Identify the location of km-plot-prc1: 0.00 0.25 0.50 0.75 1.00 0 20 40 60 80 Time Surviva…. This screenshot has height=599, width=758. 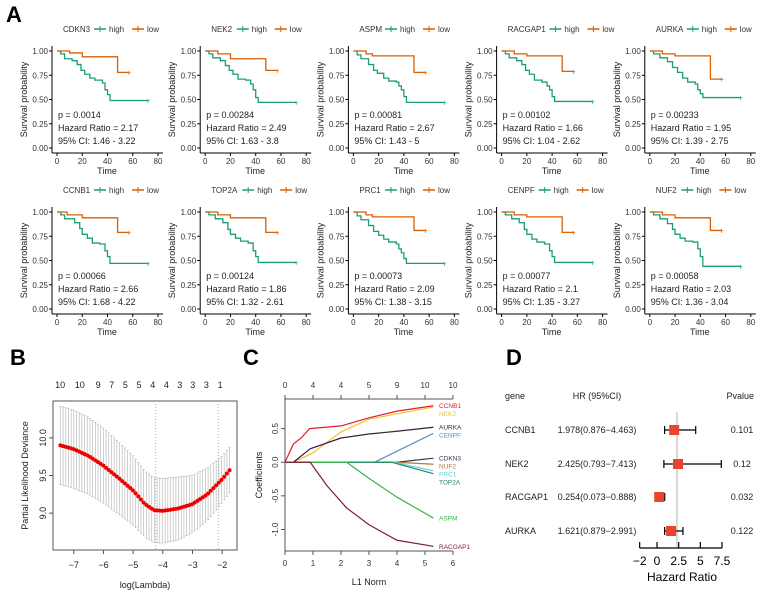
(387, 261).